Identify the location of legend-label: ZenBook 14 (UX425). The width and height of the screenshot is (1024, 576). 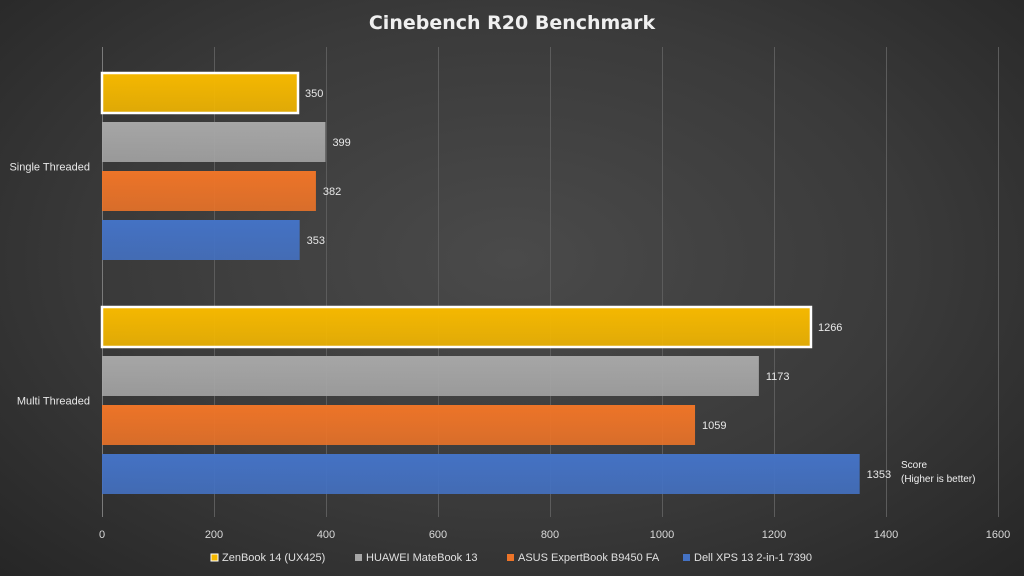
(273, 558).